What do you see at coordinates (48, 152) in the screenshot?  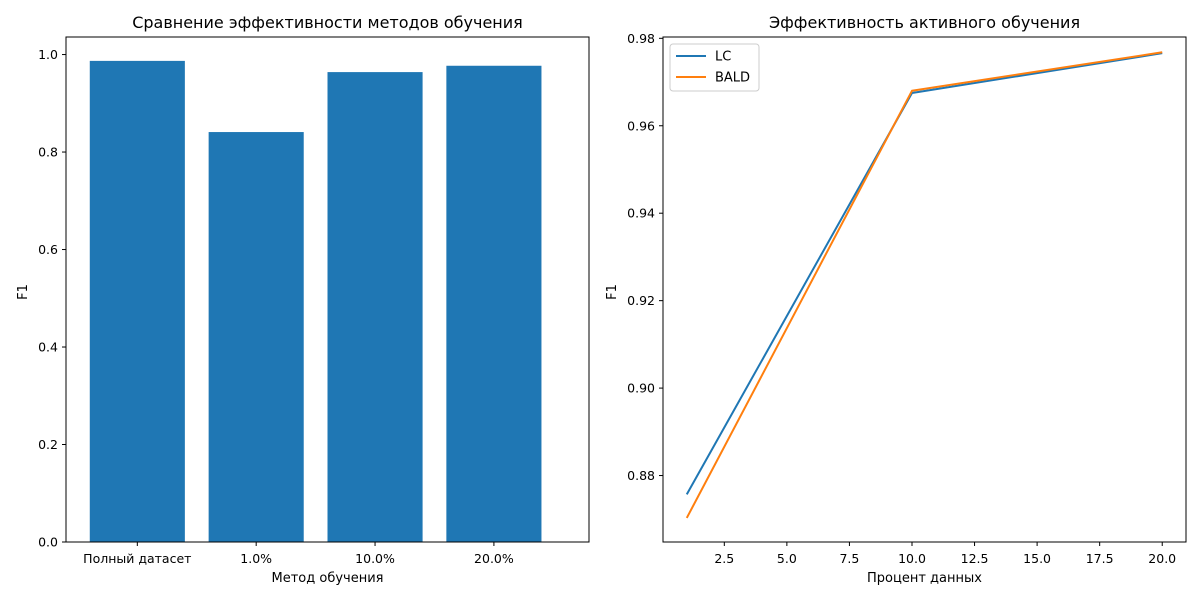 I see `y-tick-label: 0.8` at bounding box center [48, 152].